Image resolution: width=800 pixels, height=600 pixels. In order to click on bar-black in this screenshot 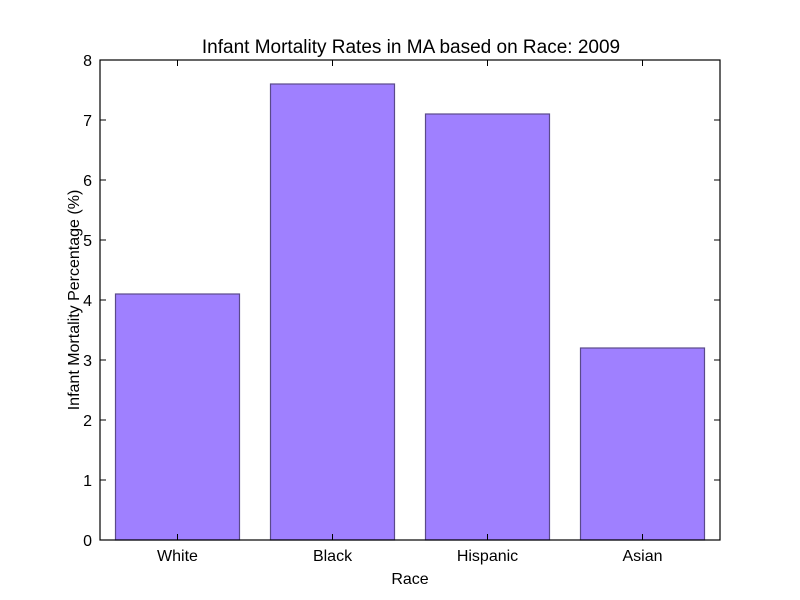, I will do `click(332, 312)`.